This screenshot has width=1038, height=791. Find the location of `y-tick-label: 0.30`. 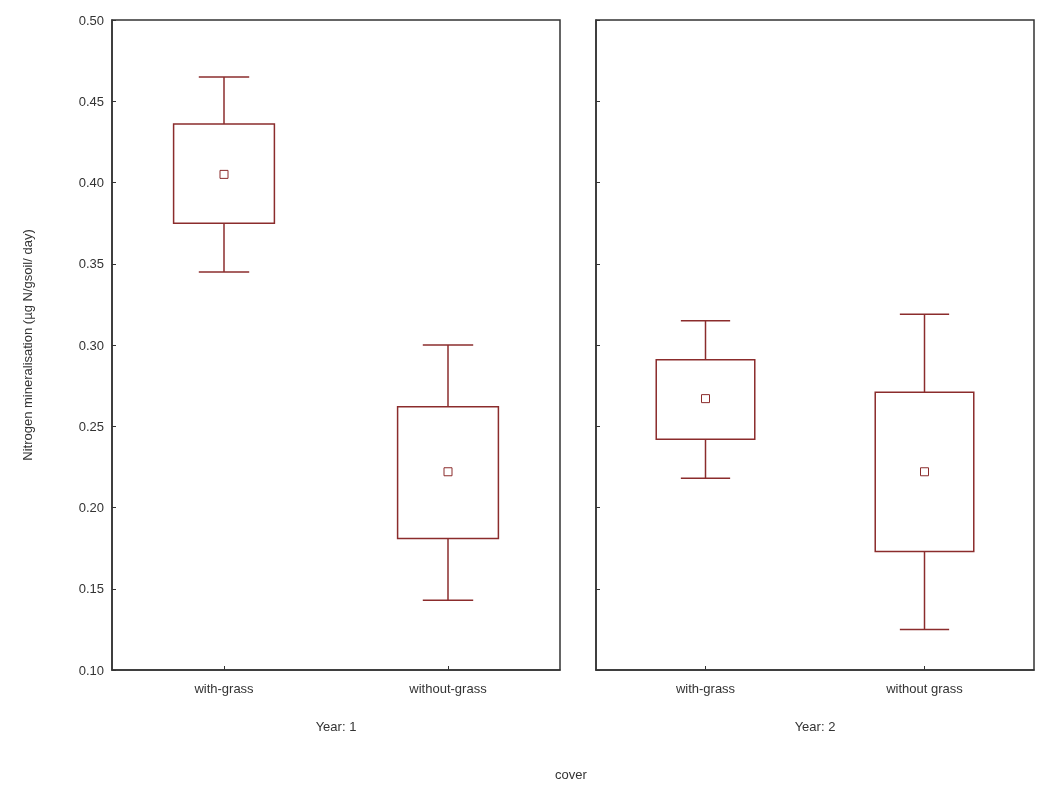

y-tick-label: 0.30 is located at coordinates (91, 345).